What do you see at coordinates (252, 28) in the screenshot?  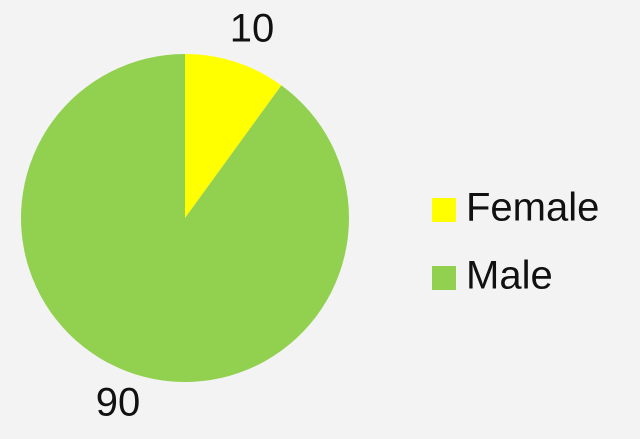 I see `data-label: 10` at bounding box center [252, 28].